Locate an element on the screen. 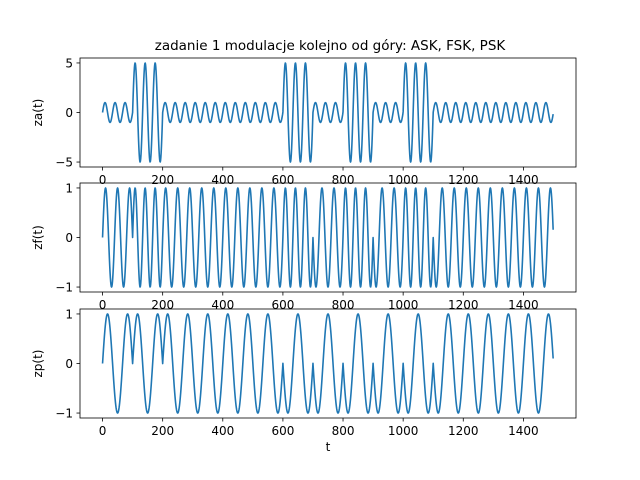 Image resolution: width=640 pixels, height=480 pixels. y-tick-label: −5 is located at coordinates (64, 163).